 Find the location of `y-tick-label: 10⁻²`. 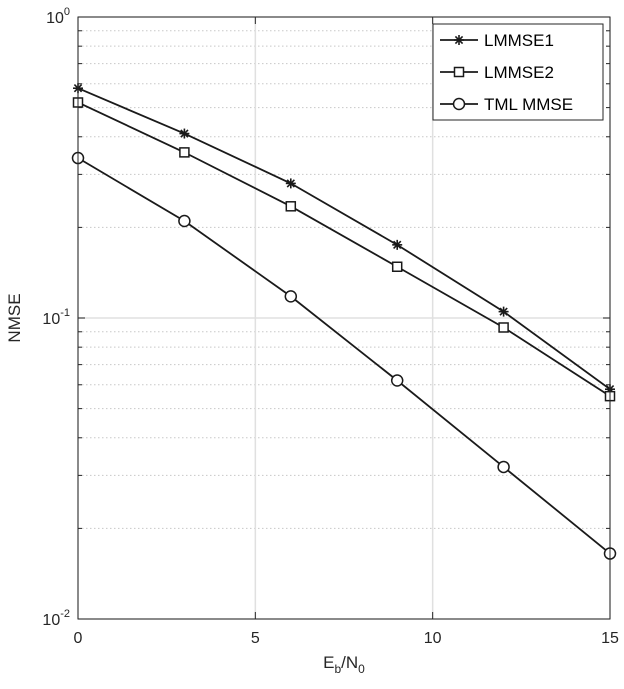

y-tick-label: 10⁻² is located at coordinates (56, 618).